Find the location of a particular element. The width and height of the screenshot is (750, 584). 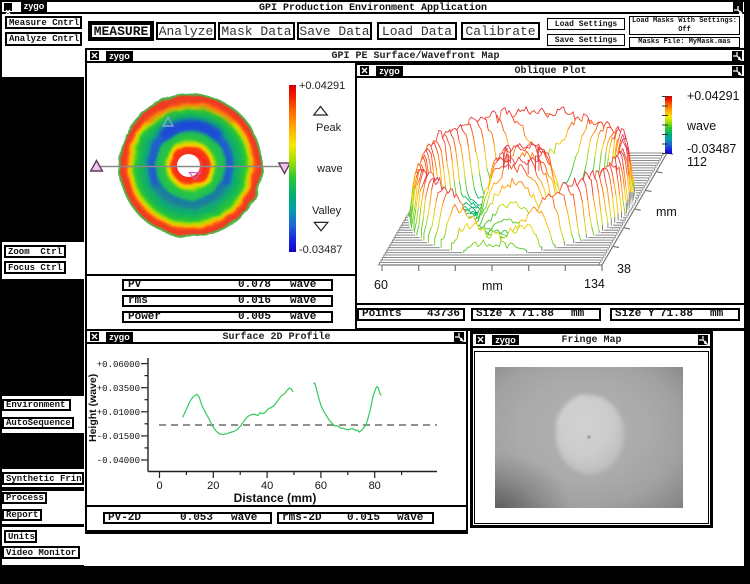

svg-text: 0 is located at coordinates (159, 486).